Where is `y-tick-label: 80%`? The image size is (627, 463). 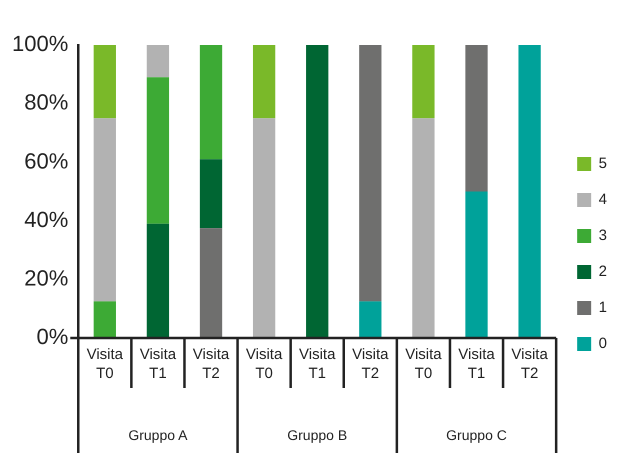
y-tick-label: 80% is located at coordinates (46, 102).